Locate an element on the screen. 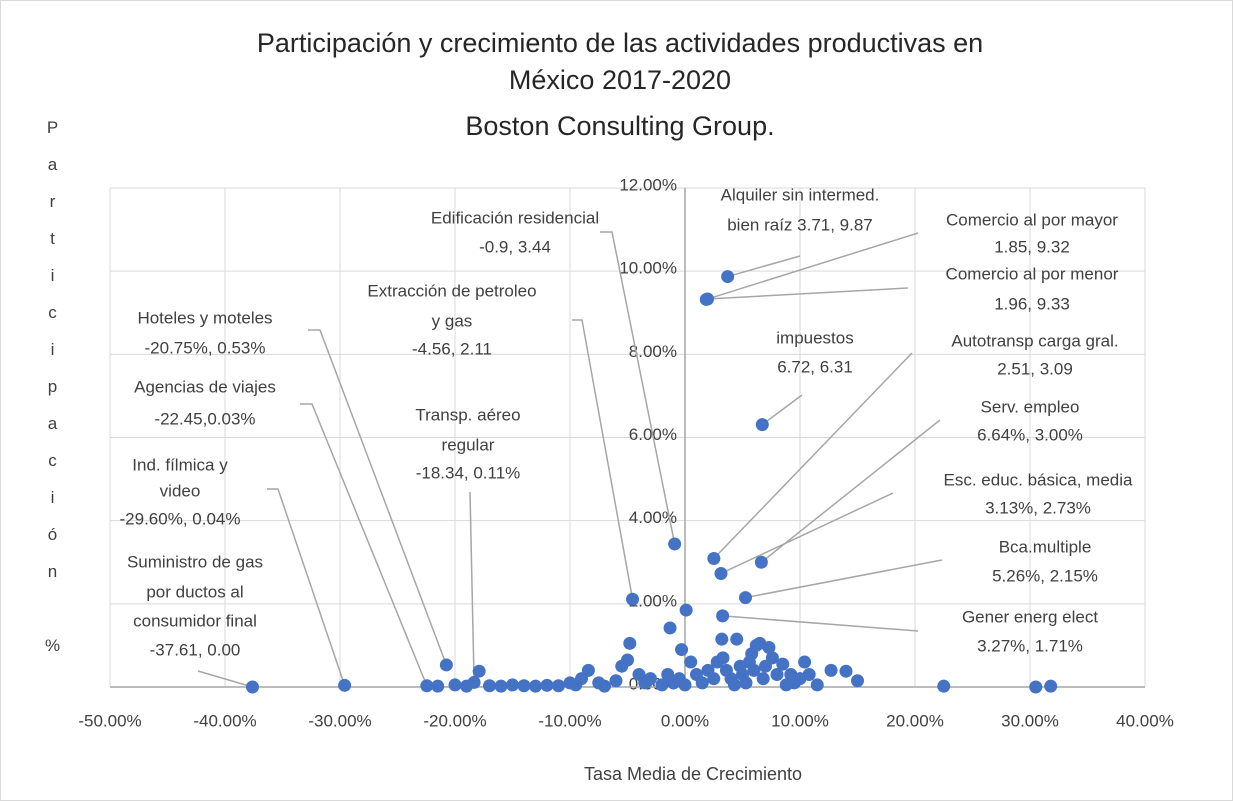 The width and height of the screenshot is (1233, 801). x-tick-label: -10.00% is located at coordinates (569, 720).